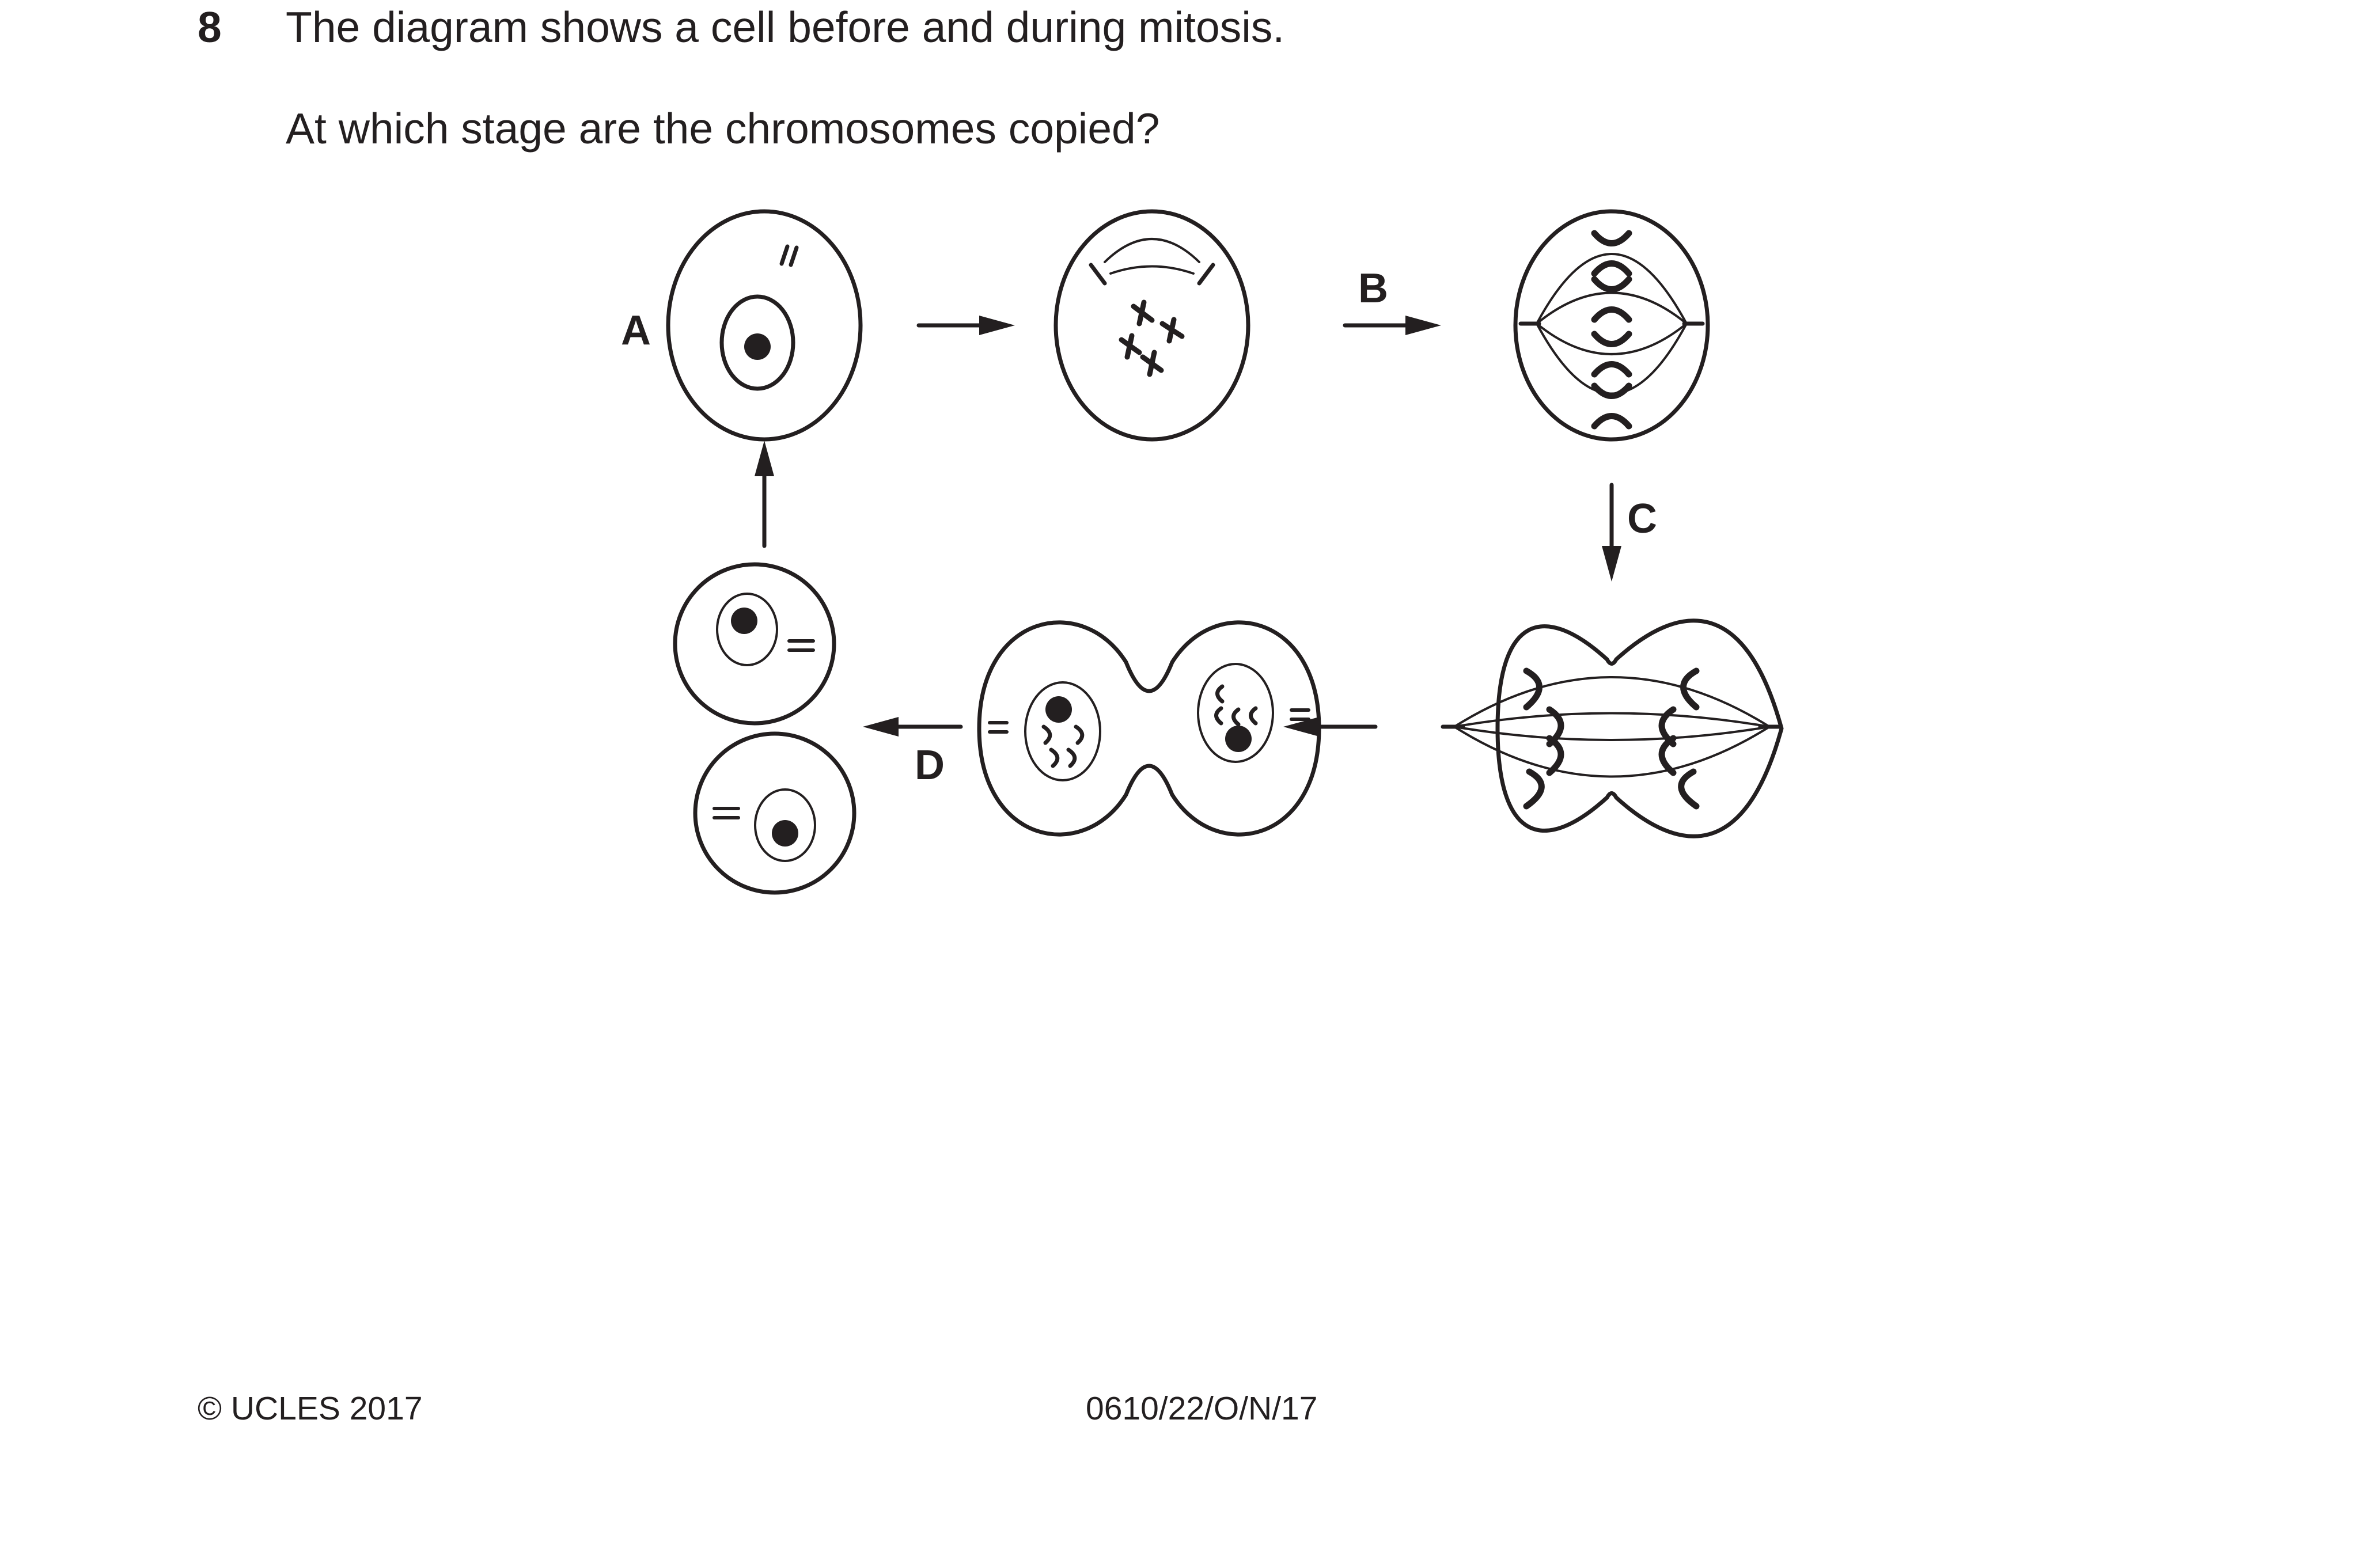  I want to click on label-d: D, so click(930, 765).